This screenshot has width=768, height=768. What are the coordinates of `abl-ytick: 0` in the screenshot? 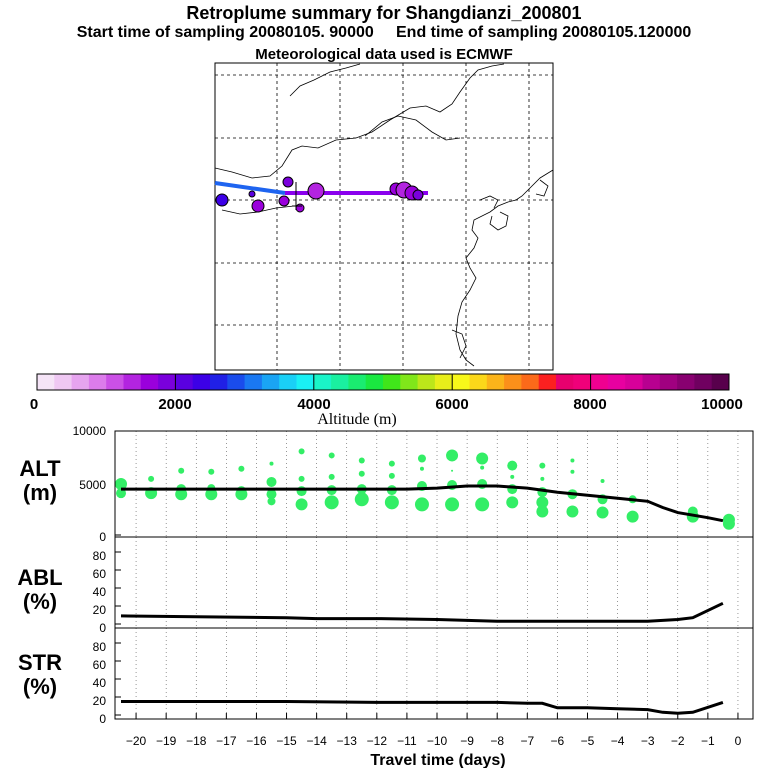 It's located at (102, 628).